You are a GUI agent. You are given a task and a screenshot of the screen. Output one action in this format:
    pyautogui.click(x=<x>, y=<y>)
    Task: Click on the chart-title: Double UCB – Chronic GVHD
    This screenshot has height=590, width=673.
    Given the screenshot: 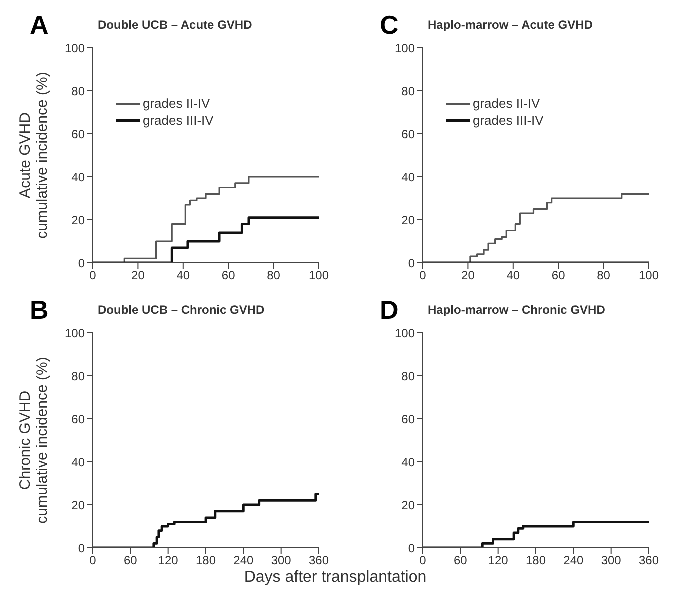 What is the action you would take?
    pyautogui.click(x=182, y=310)
    